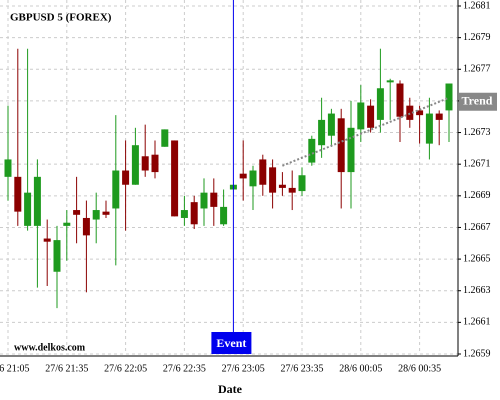 This screenshot has width=500, height=400. What do you see at coordinates (66, 368) in the screenshot?
I see `x-tick-label: 27/6 21:35` at bounding box center [66, 368].